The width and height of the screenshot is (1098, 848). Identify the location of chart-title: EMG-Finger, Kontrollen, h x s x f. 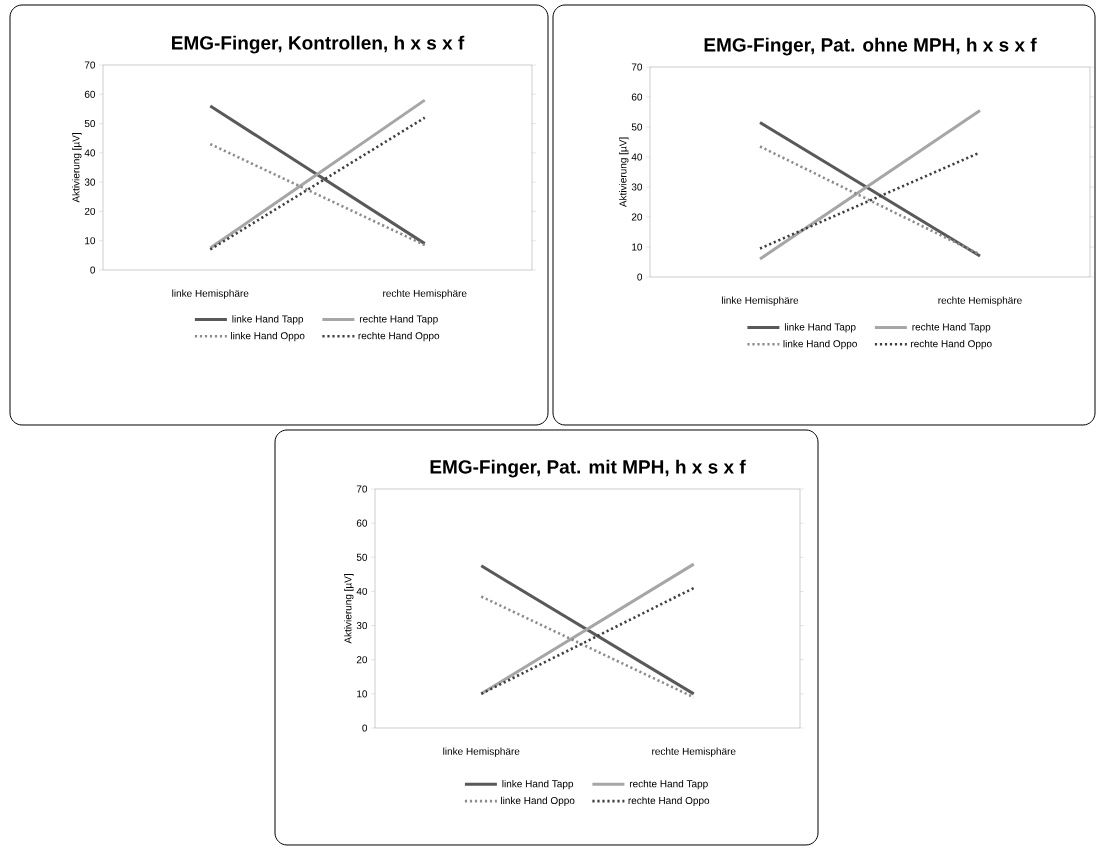
(318, 44).